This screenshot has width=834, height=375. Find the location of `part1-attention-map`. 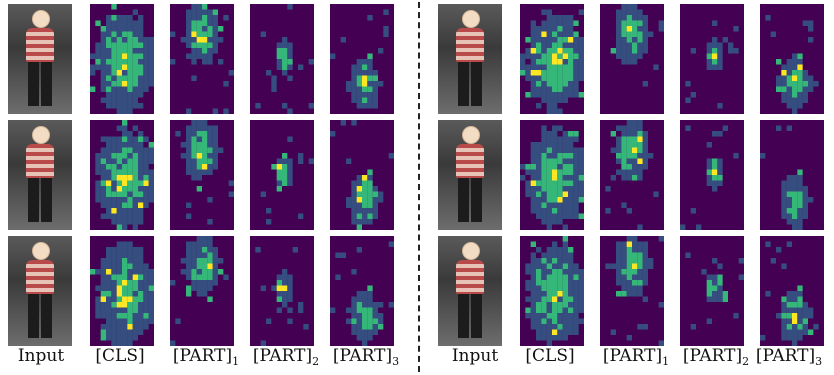

part1-attention-map is located at coordinates (632, 291).